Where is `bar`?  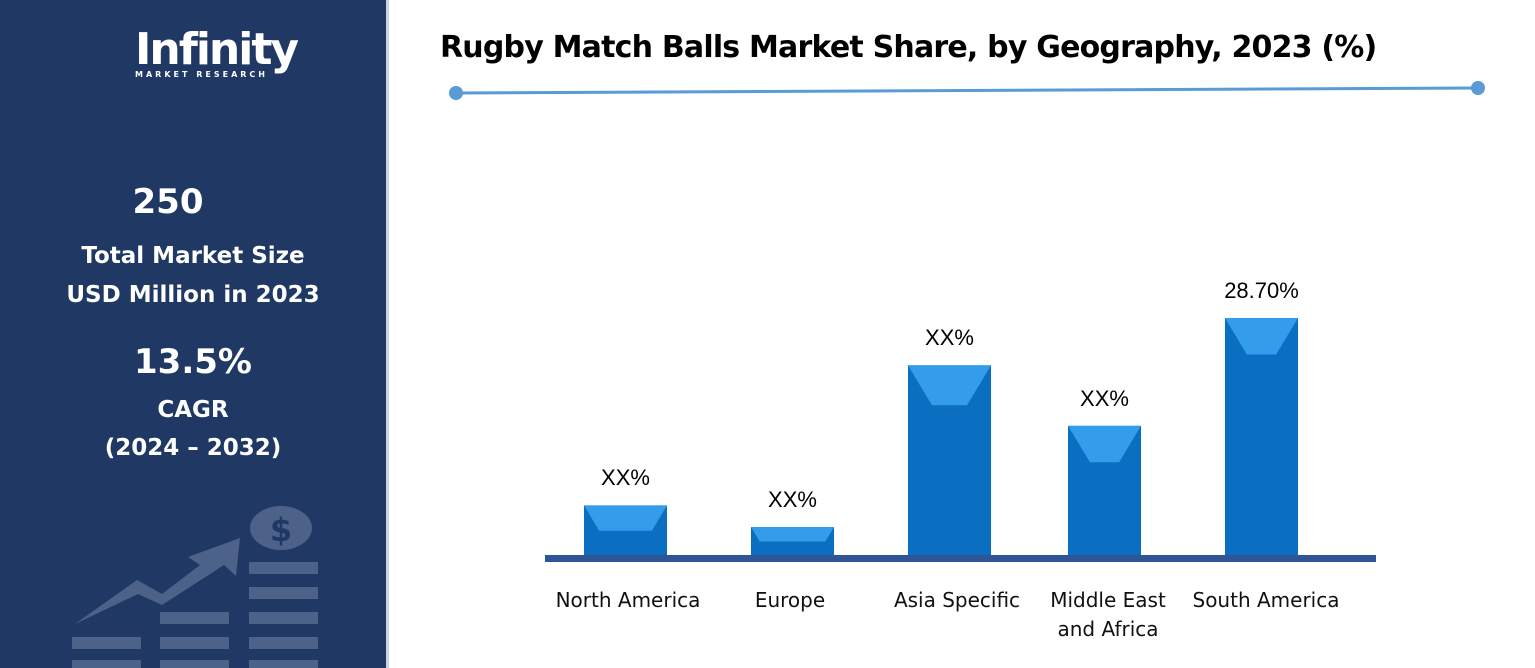 bar is located at coordinates (1261, 437).